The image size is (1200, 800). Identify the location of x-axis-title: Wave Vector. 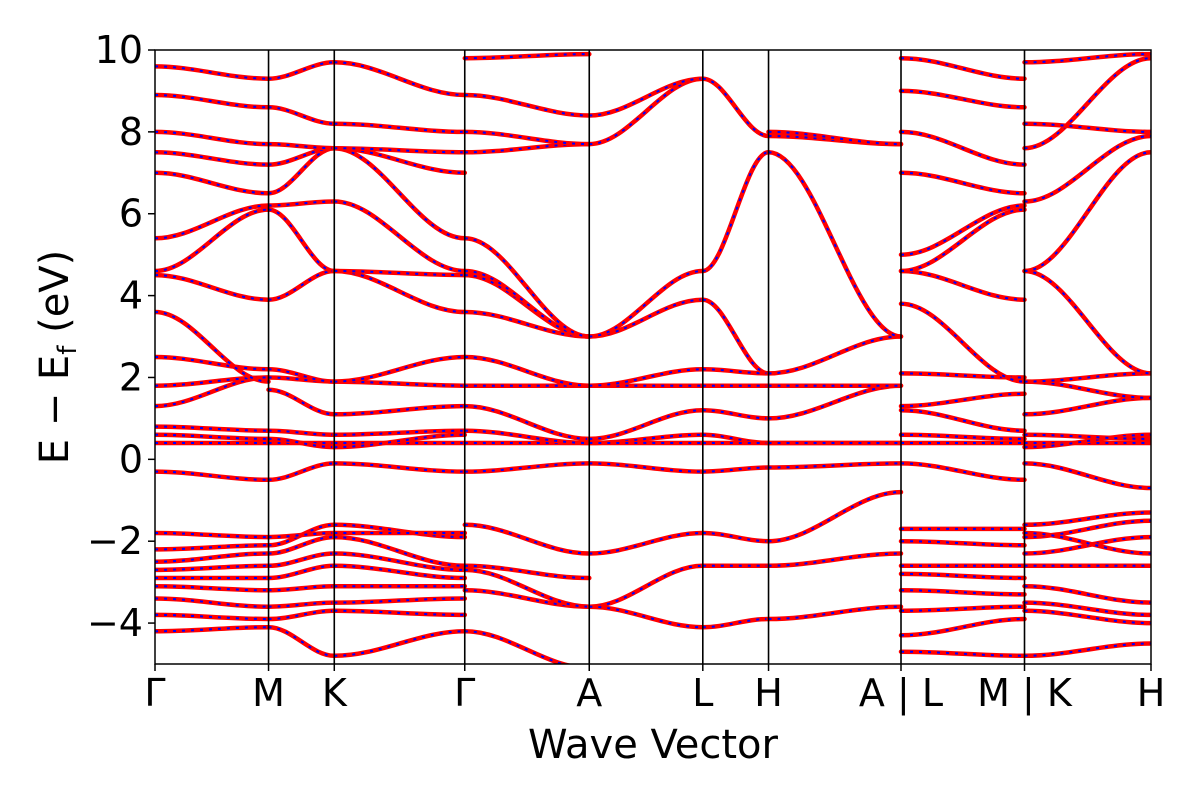
(653, 745).